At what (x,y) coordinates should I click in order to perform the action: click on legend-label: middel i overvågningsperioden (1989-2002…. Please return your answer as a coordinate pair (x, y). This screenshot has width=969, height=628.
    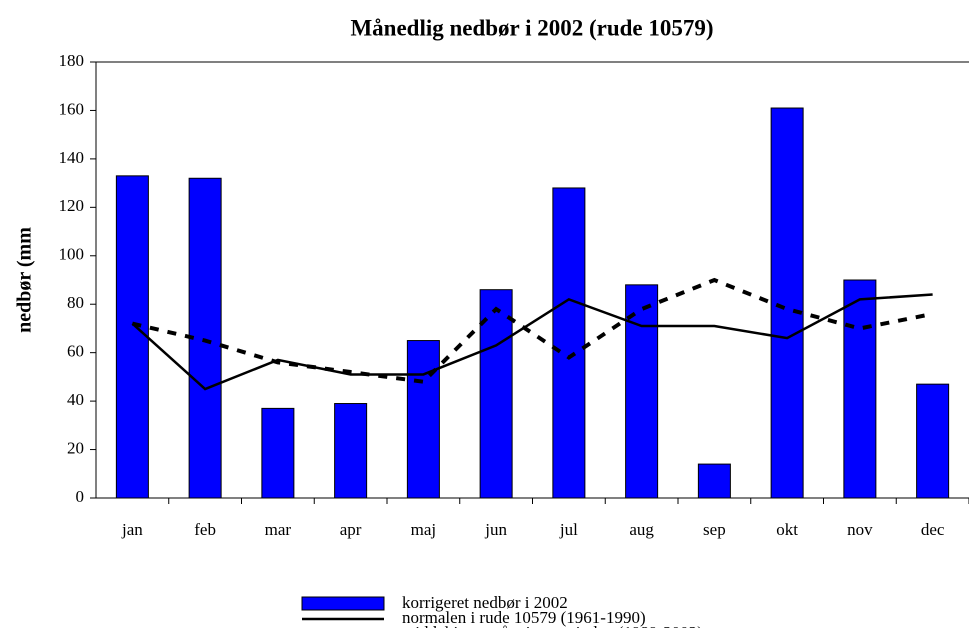
    Looking at the image, I should click on (552, 625).